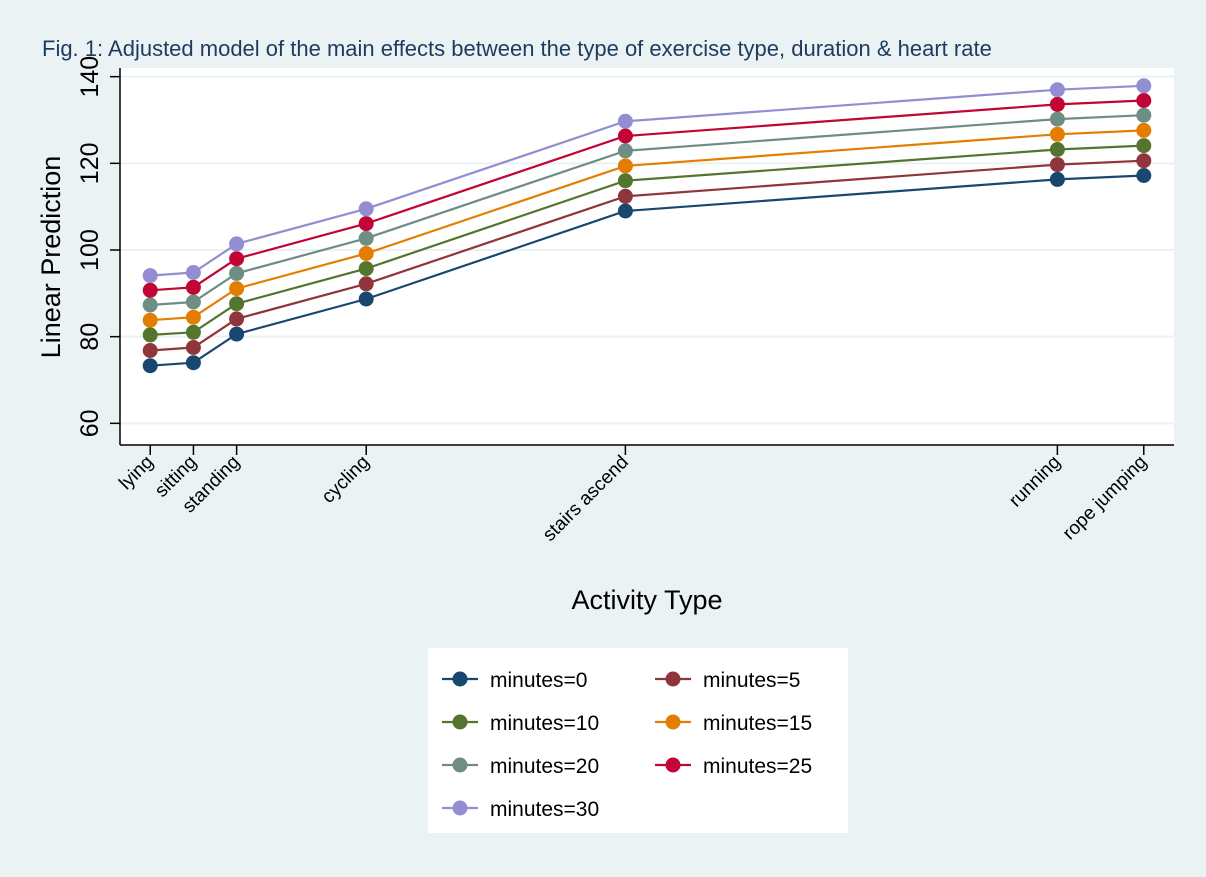 The height and width of the screenshot is (877, 1206). I want to click on legend-label: minutes=15, so click(757, 723).